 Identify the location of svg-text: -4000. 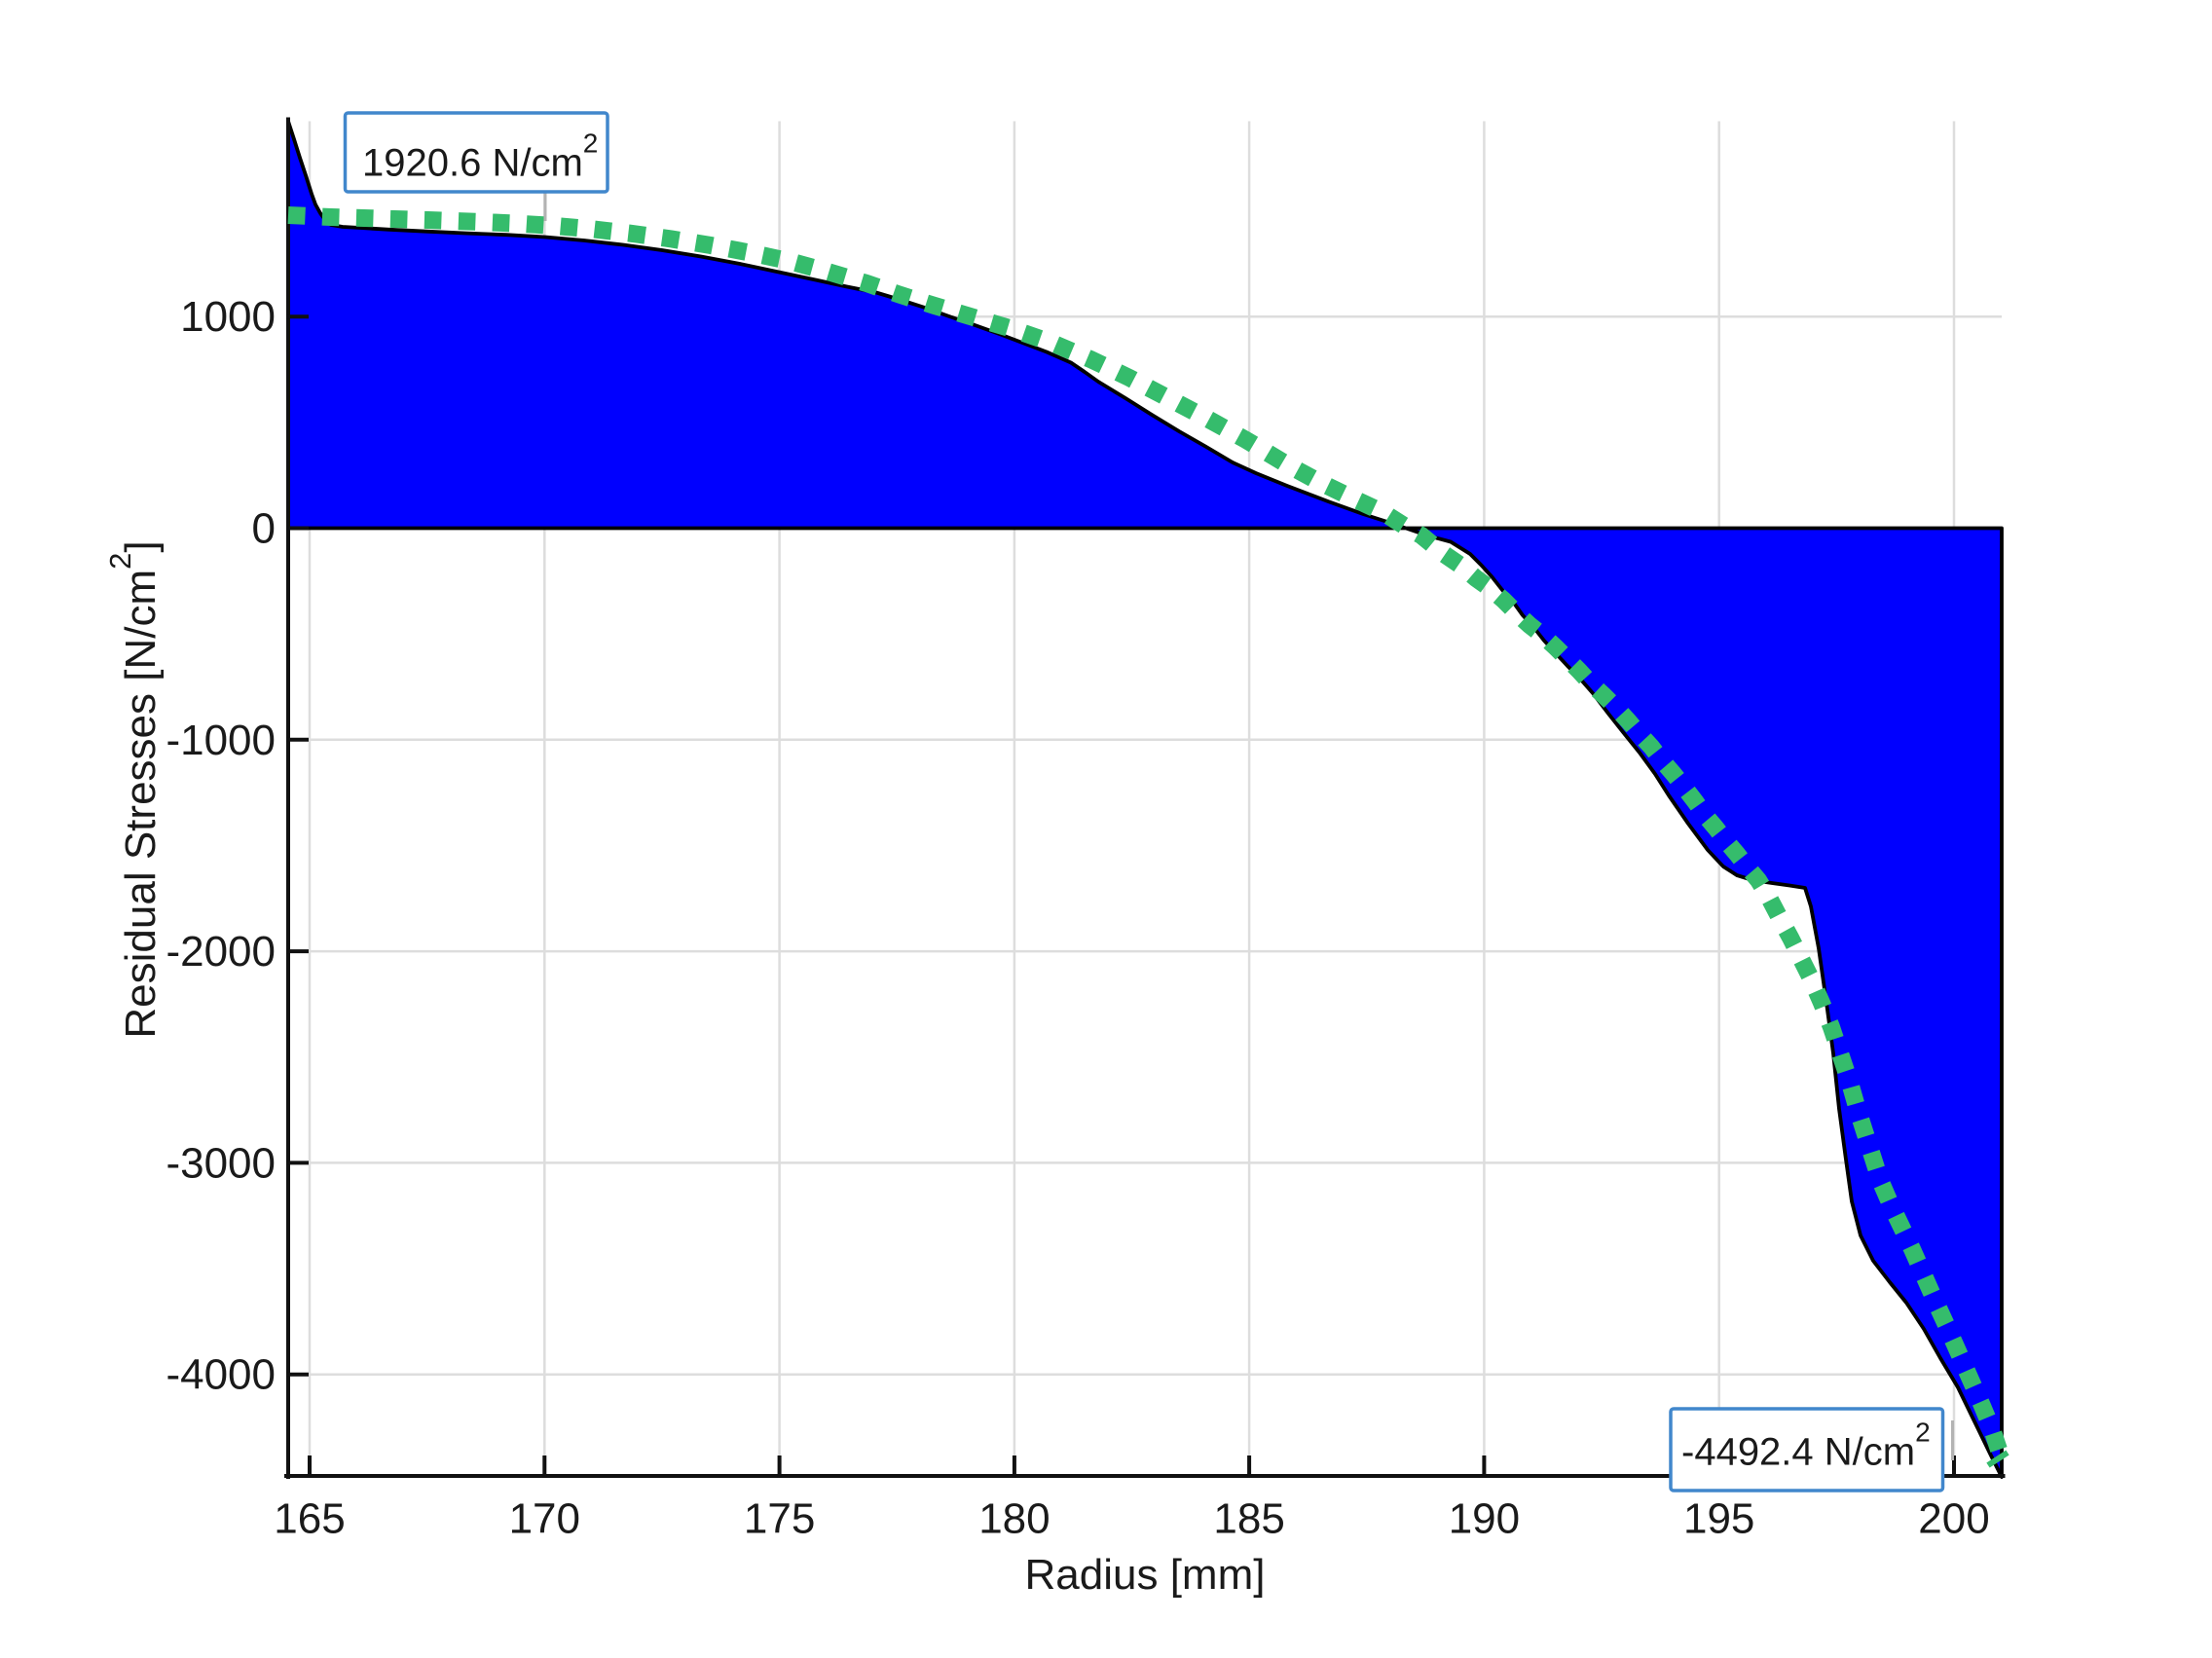
(221, 1375).